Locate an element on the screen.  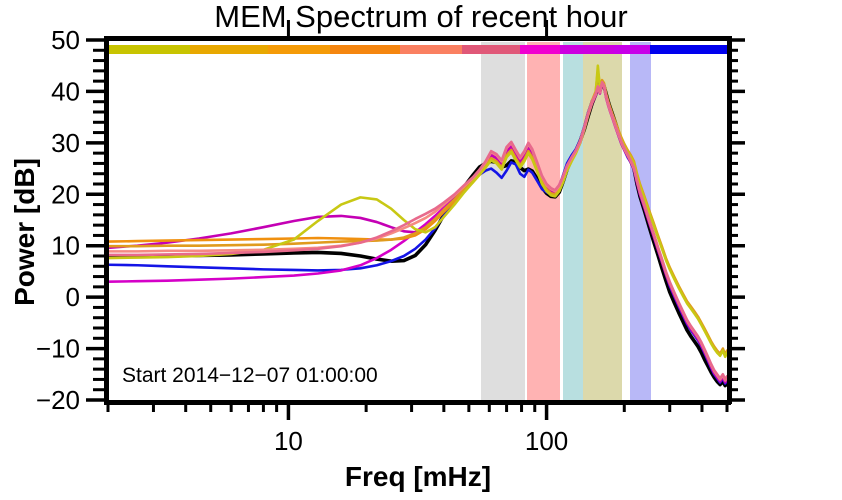
y-tick-label: −20 is located at coordinates (58, 400).